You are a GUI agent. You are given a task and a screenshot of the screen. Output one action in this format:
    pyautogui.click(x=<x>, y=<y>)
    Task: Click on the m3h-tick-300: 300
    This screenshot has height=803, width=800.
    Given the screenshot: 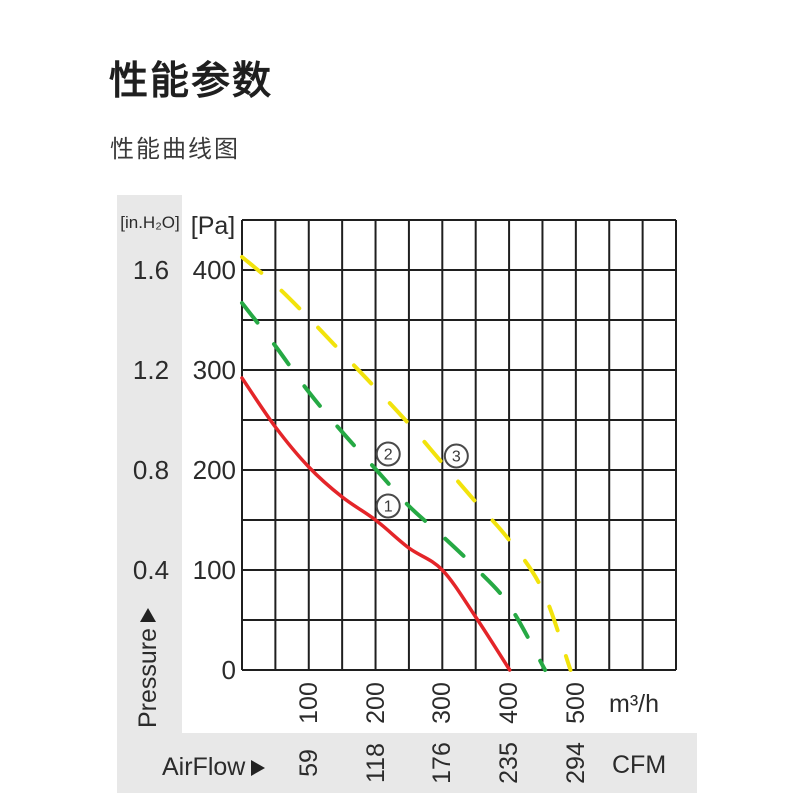 What is the action you would take?
    pyautogui.click(x=442, y=703)
    